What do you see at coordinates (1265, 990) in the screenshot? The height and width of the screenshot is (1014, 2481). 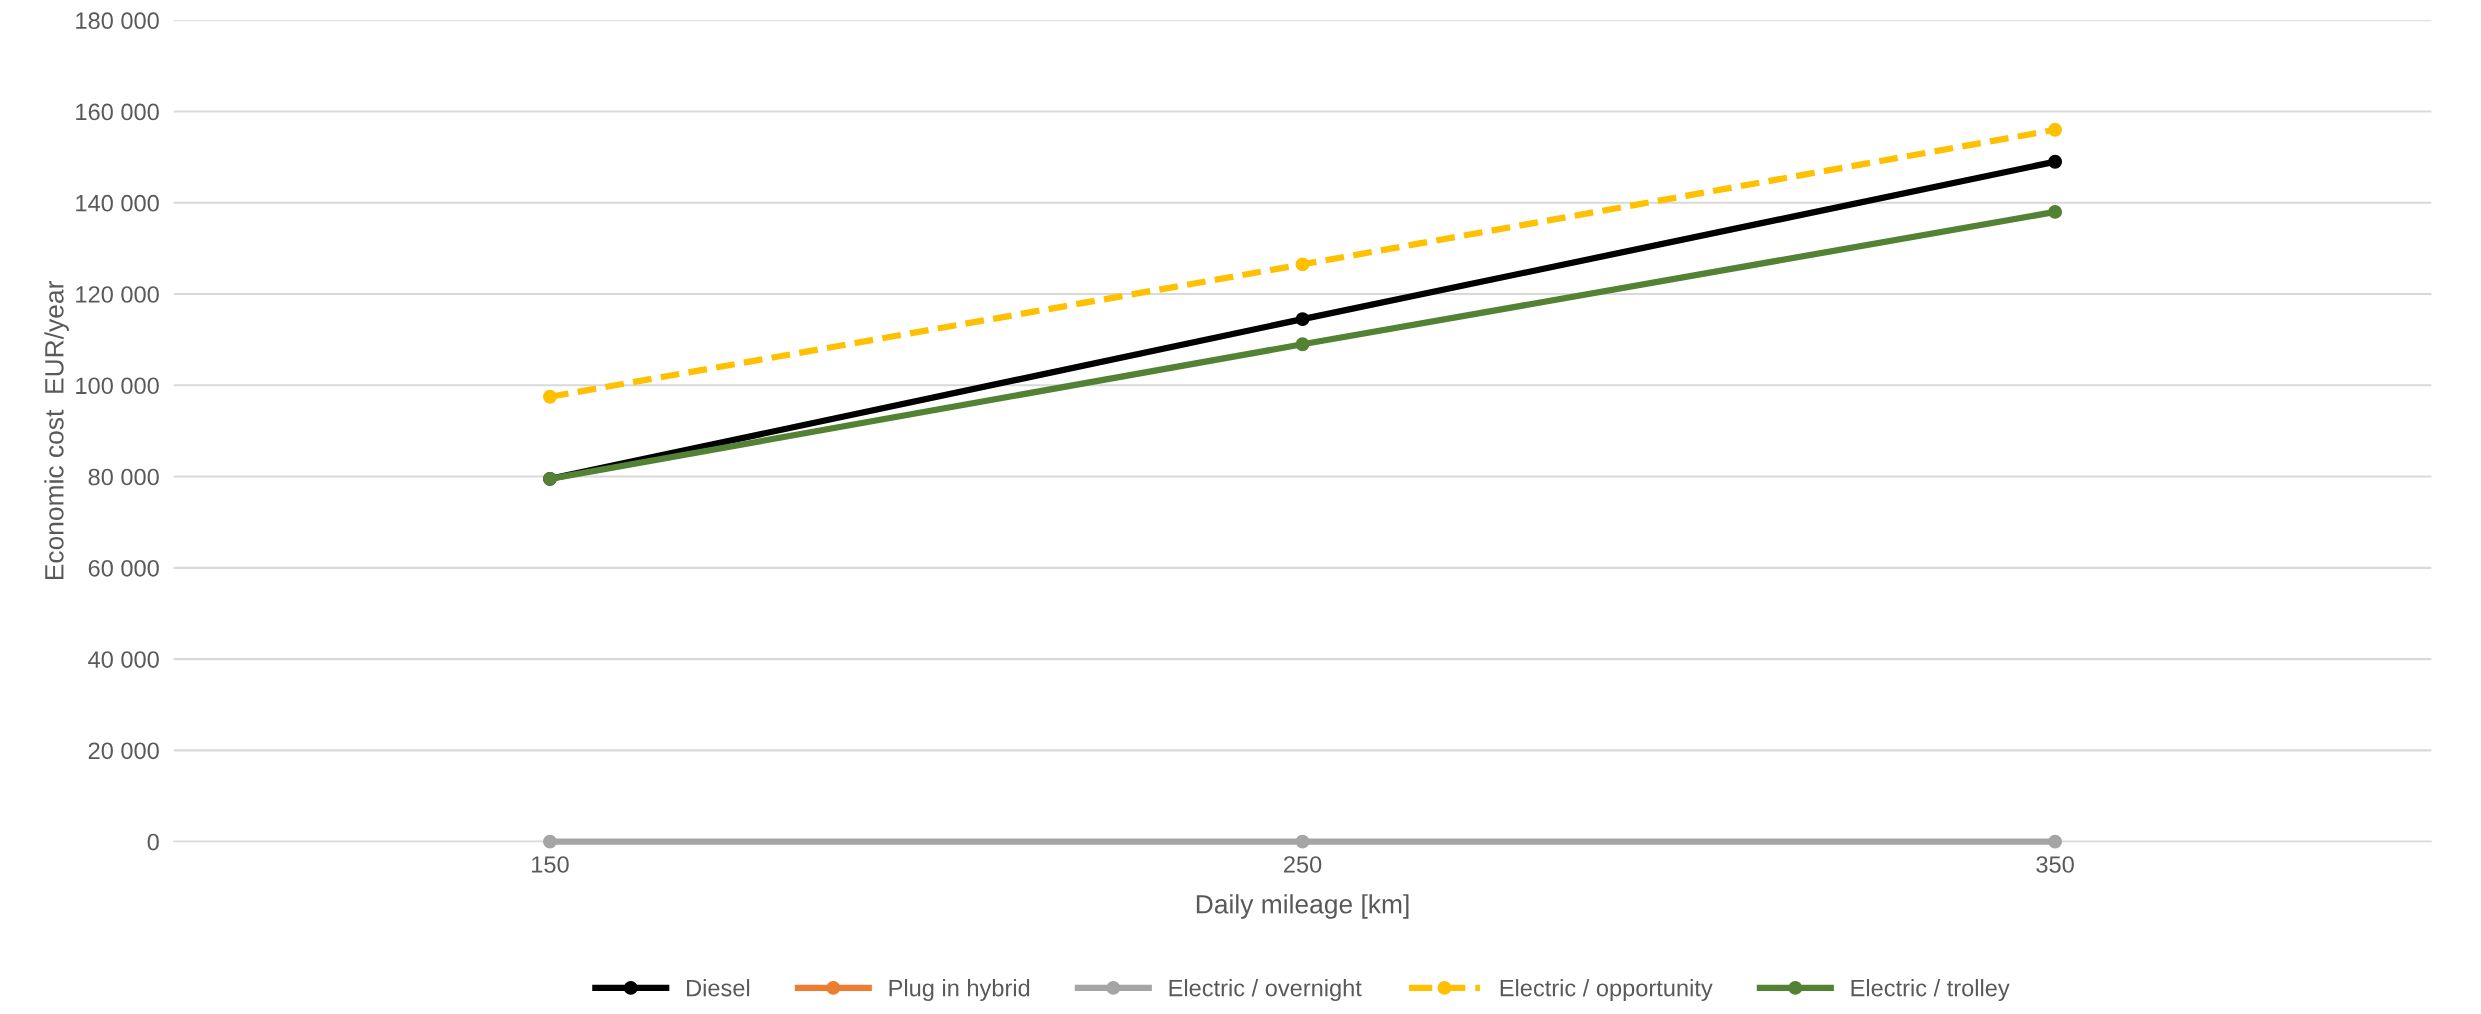 I see `legend-label: Electric / overnight` at bounding box center [1265, 990].